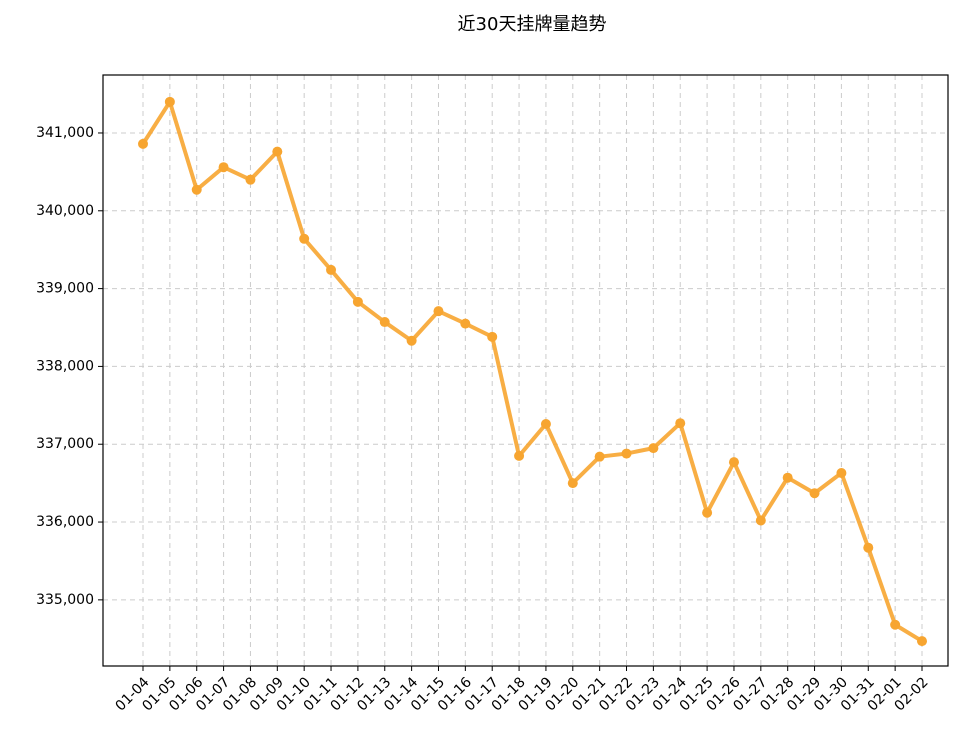 The height and width of the screenshot is (754, 975). What do you see at coordinates (65, 444) in the screenshot?
I see `y-tick-label: 337,000` at bounding box center [65, 444].